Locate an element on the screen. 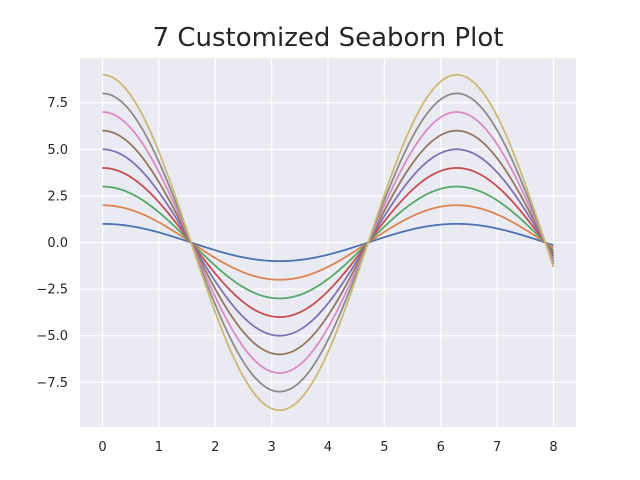  x-tick-label: 8 is located at coordinates (553, 447).